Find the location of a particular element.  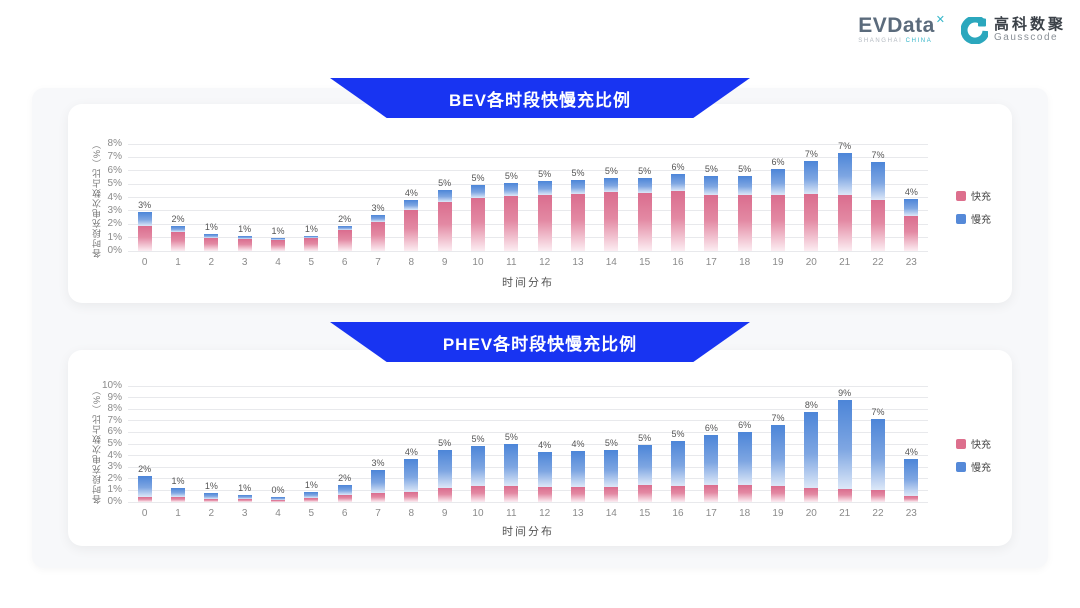

bar-total-label: 9% is located at coordinates (845, 392).